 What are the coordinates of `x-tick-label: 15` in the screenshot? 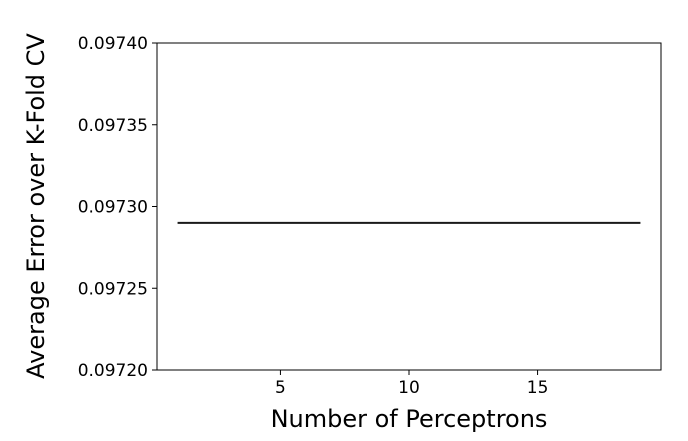 It's located at (538, 388).